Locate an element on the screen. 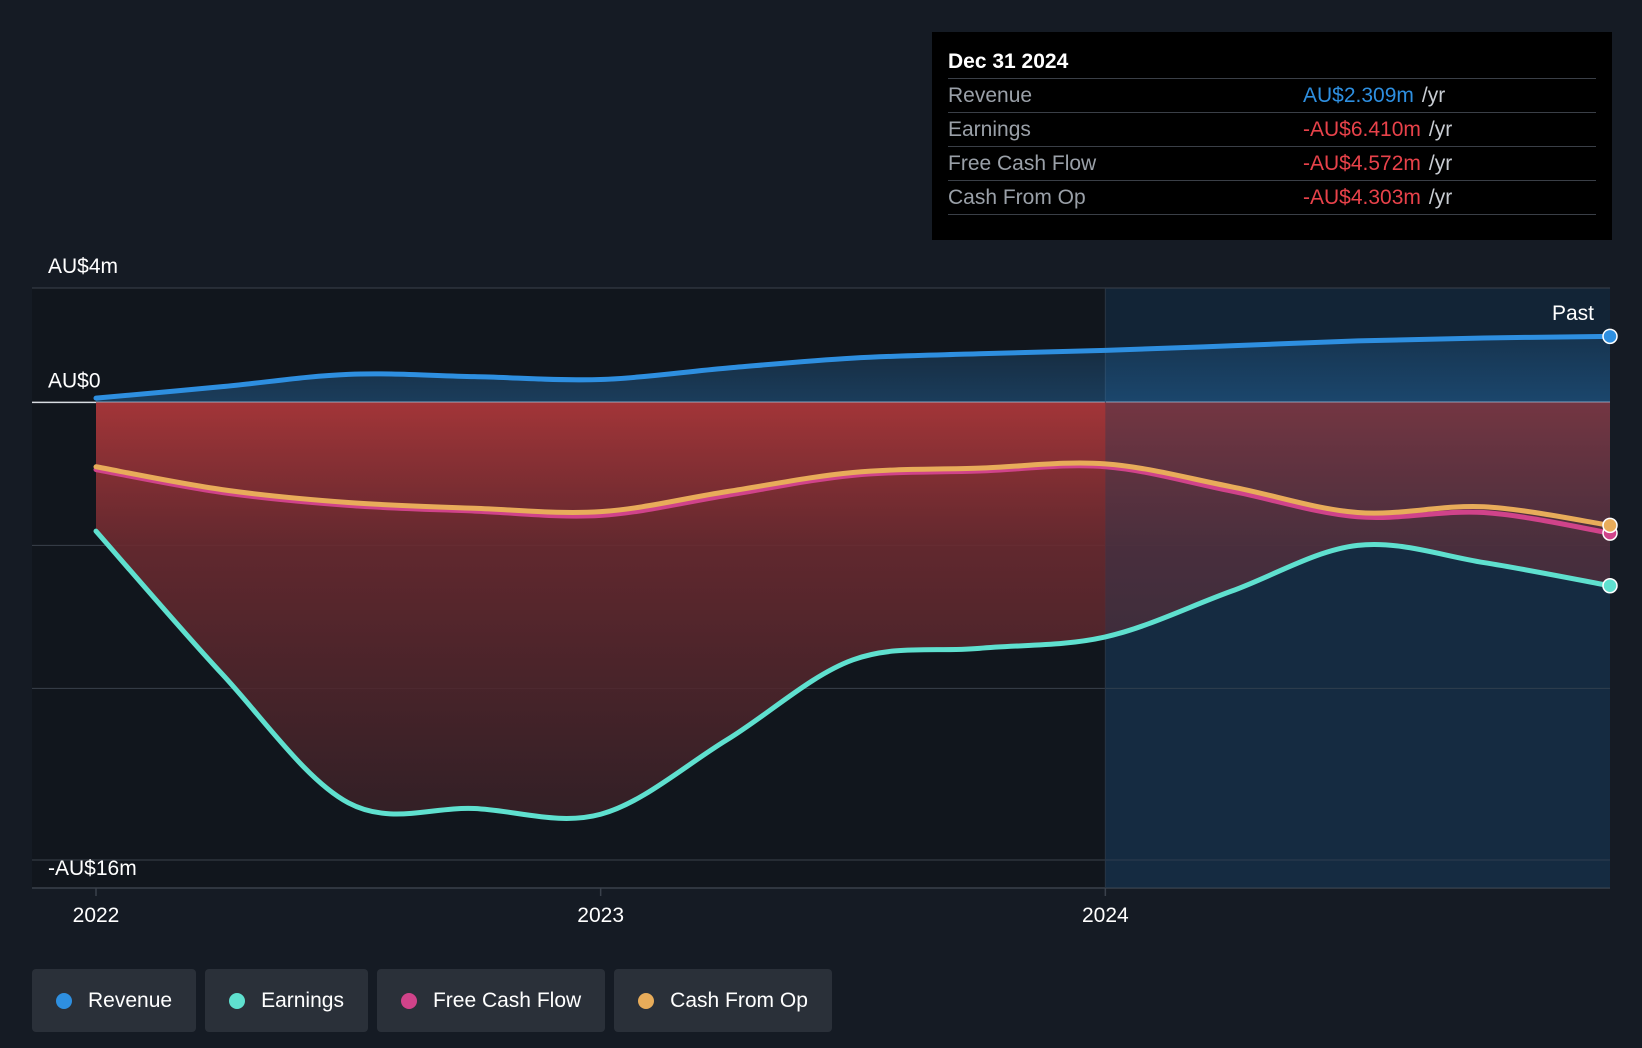  tooltip-label: Free Cash Flow is located at coordinates (1022, 163).